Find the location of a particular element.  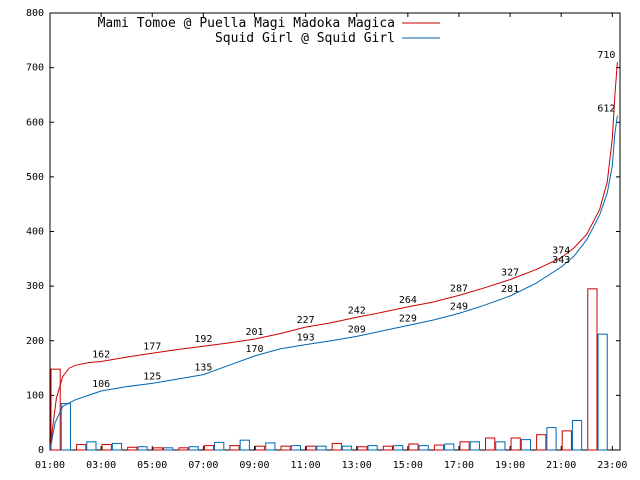

data-label: 249 is located at coordinates (459, 306).